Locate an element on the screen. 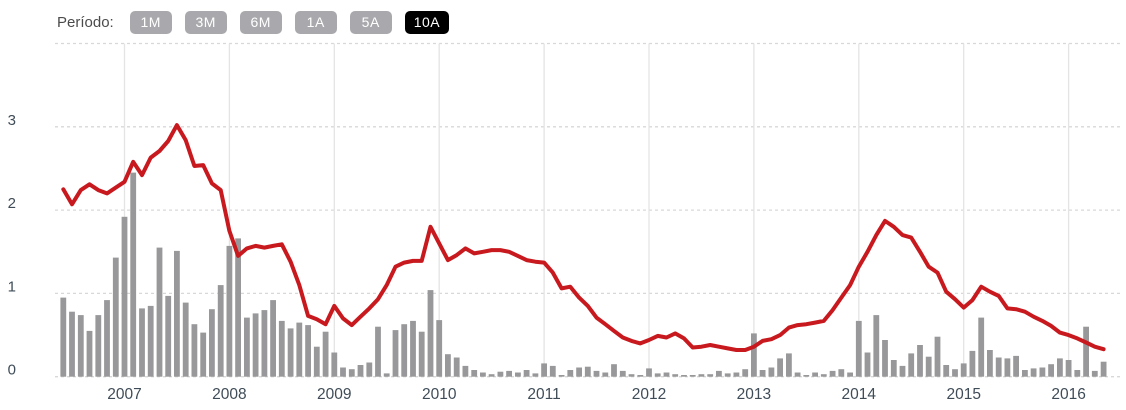 The image size is (1126, 410). period-button-1a: 1A is located at coordinates (315, 22).